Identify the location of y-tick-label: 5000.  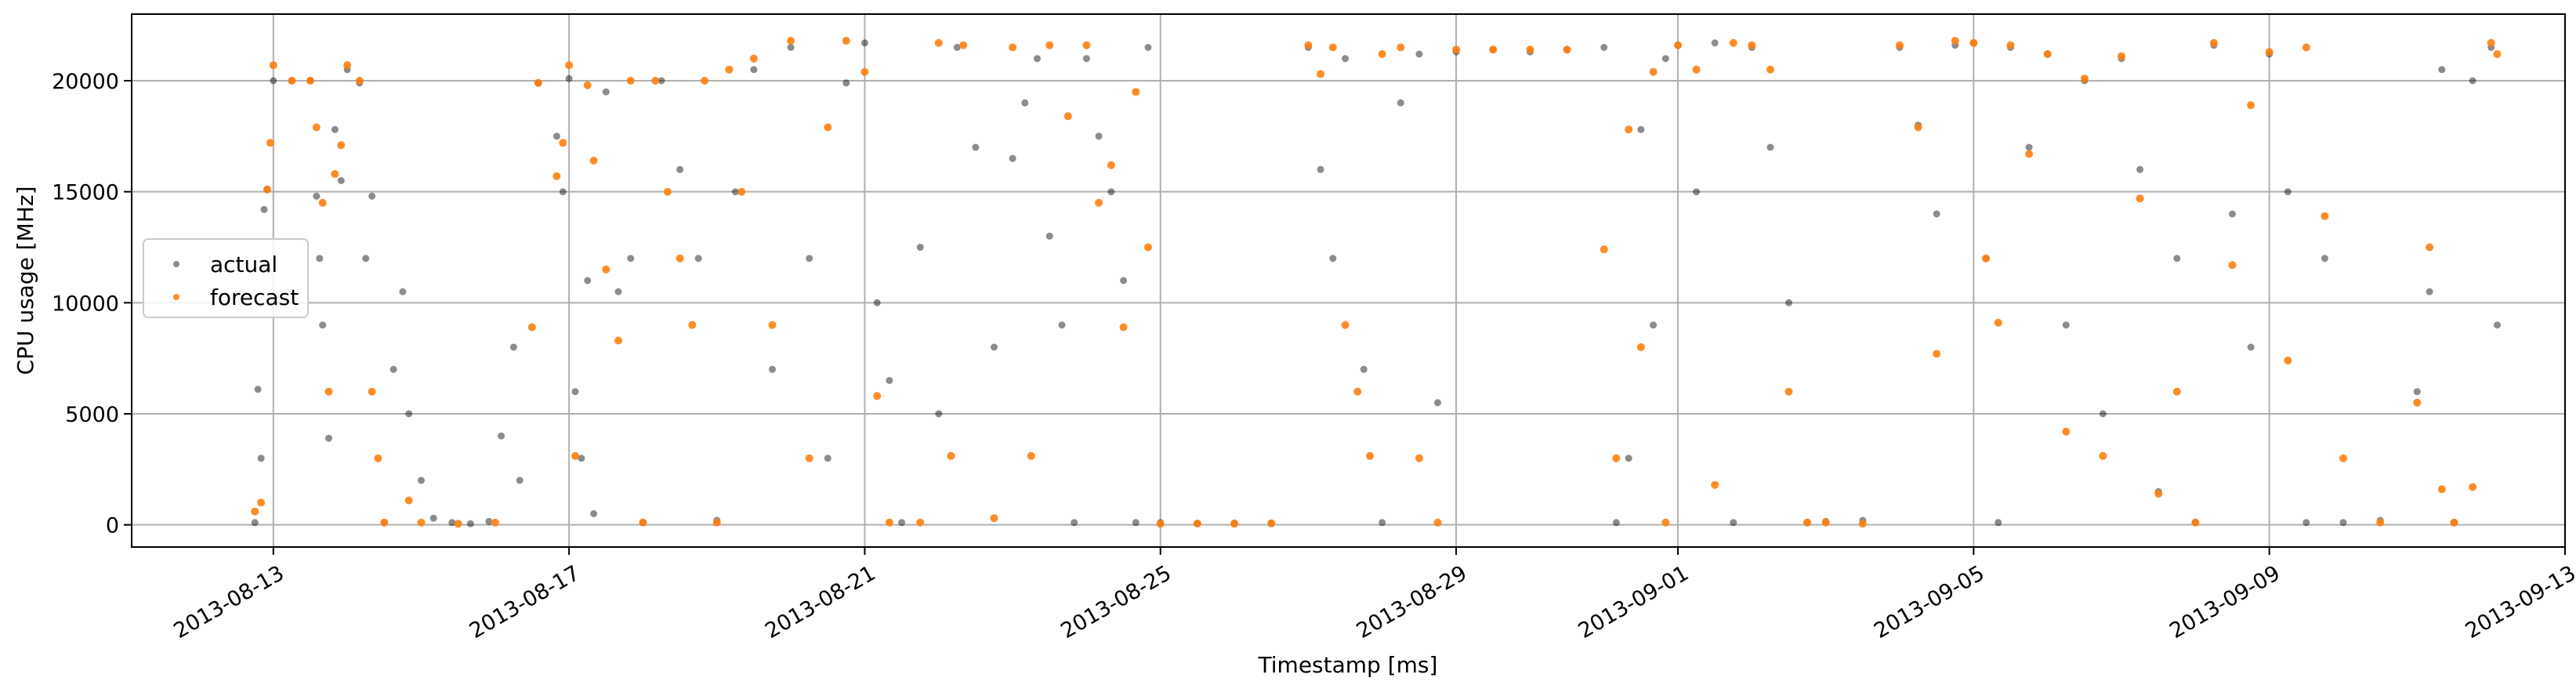
(92, 415).